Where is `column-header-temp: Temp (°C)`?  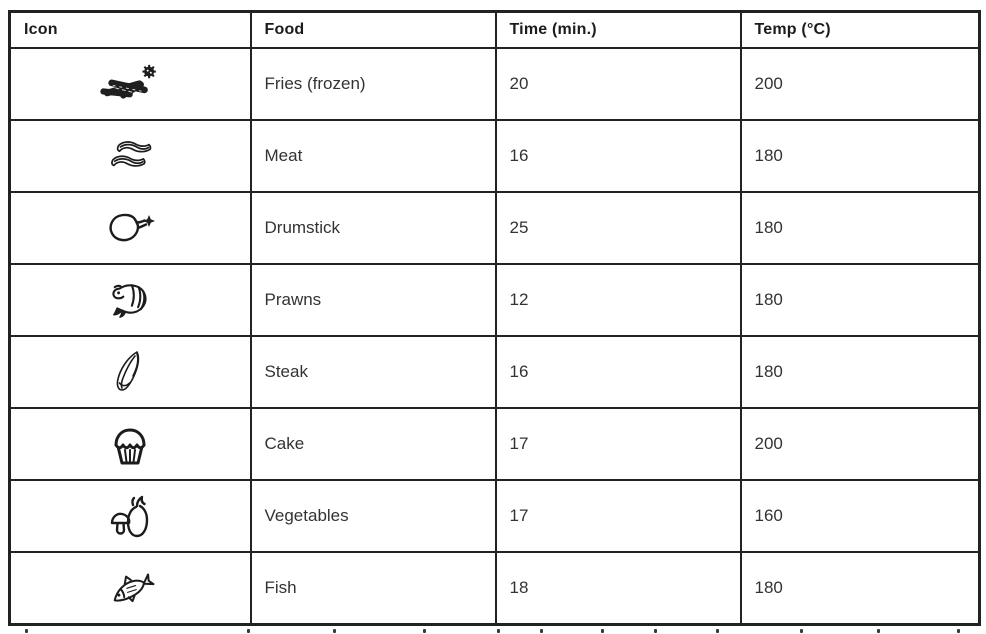
column-header-temp: Temp (°C) is located at coordinates (860, 29).